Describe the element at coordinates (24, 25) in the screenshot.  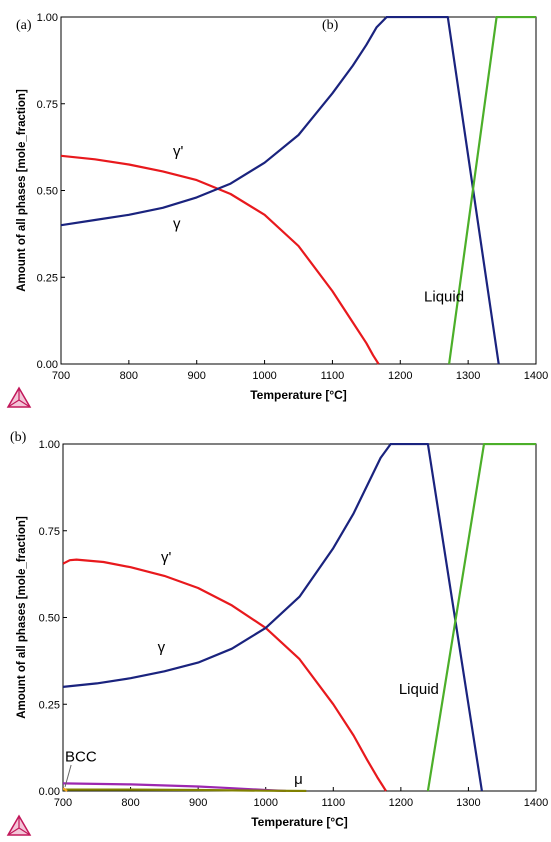
I see `panel-label-a: (a)` at that location.